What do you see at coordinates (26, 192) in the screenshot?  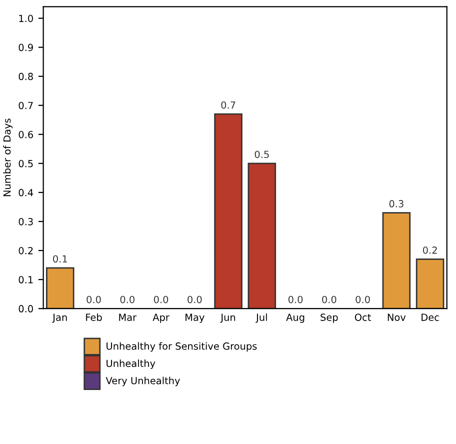 I see `y-tick-label: 0.4` at bounding box center [26, 192].